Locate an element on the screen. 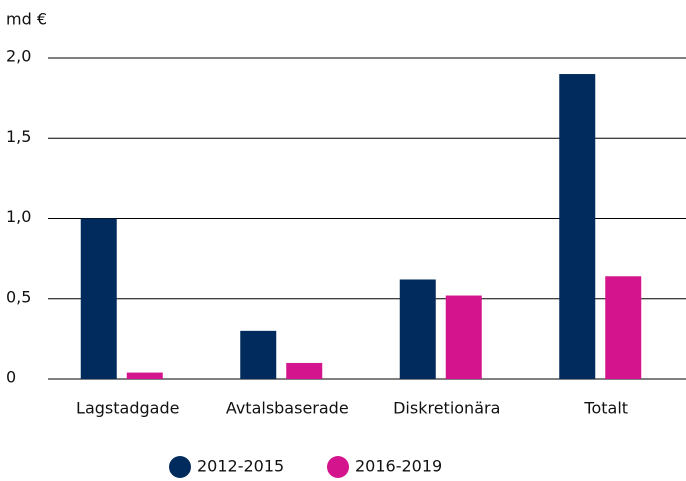  x-tick-label: Lagstadgade is located at coordinates (127, 408).